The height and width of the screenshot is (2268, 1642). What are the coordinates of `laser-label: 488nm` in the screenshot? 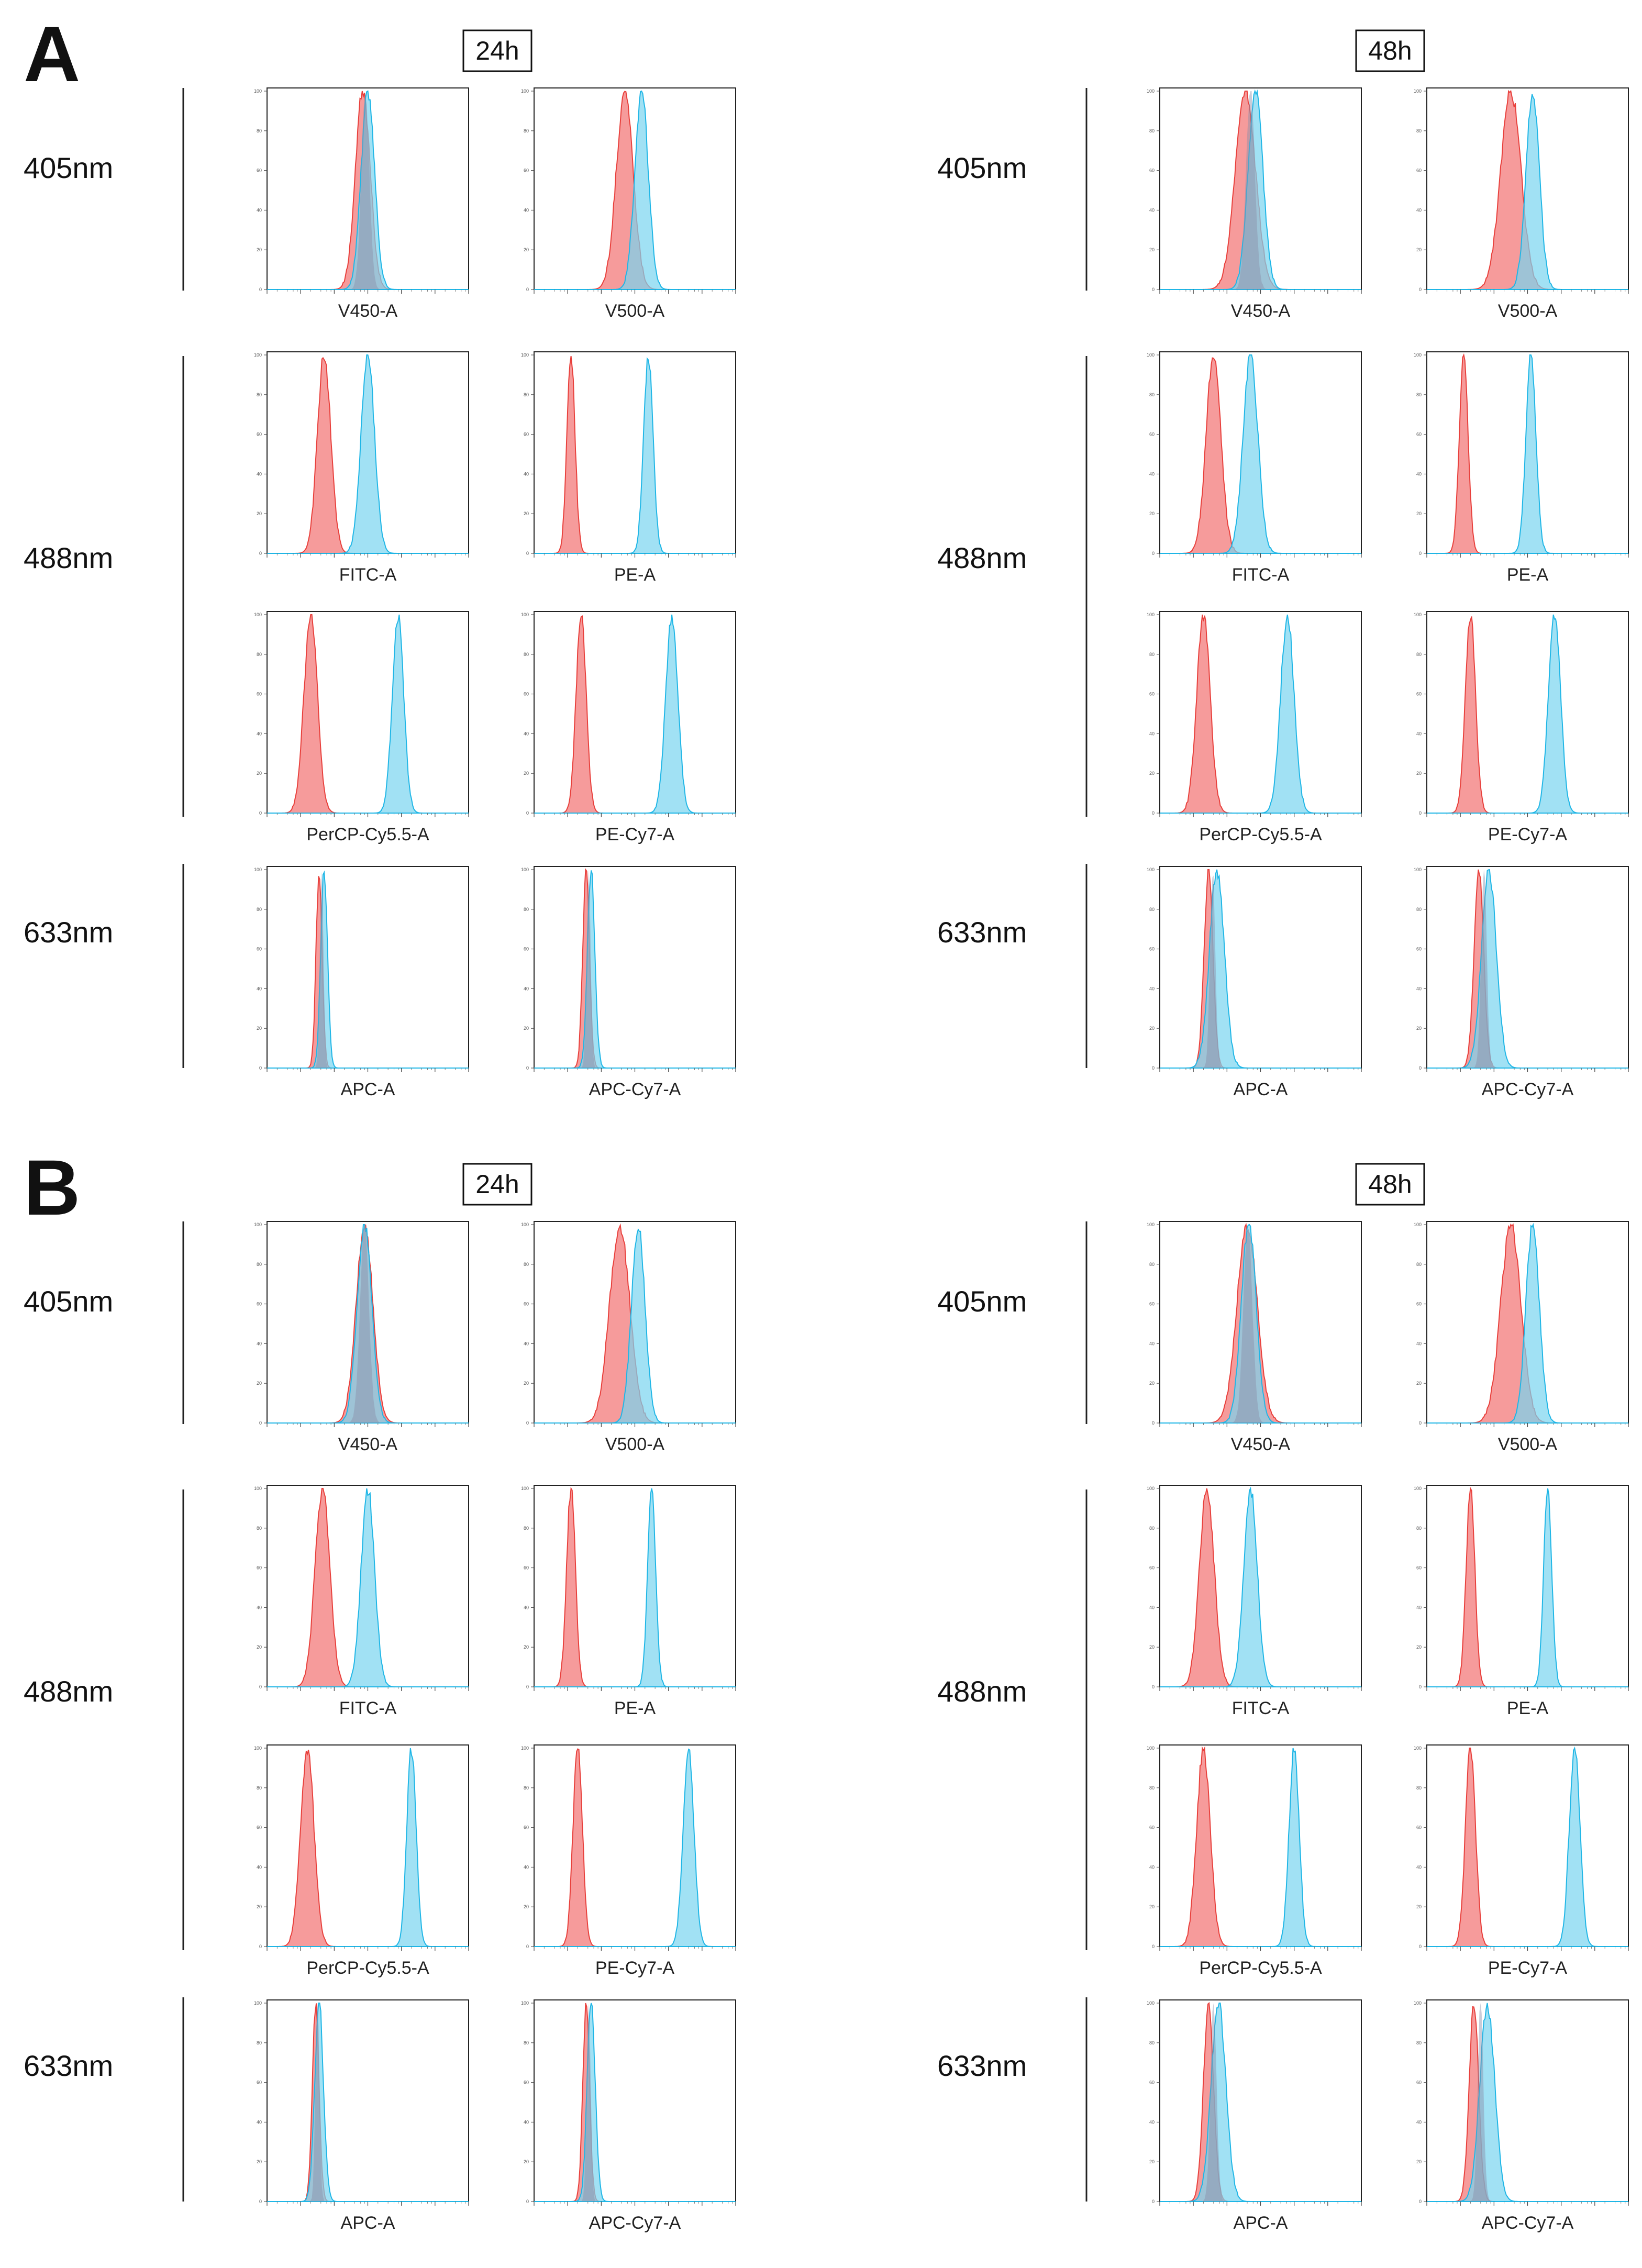 It's located at (982, 557).